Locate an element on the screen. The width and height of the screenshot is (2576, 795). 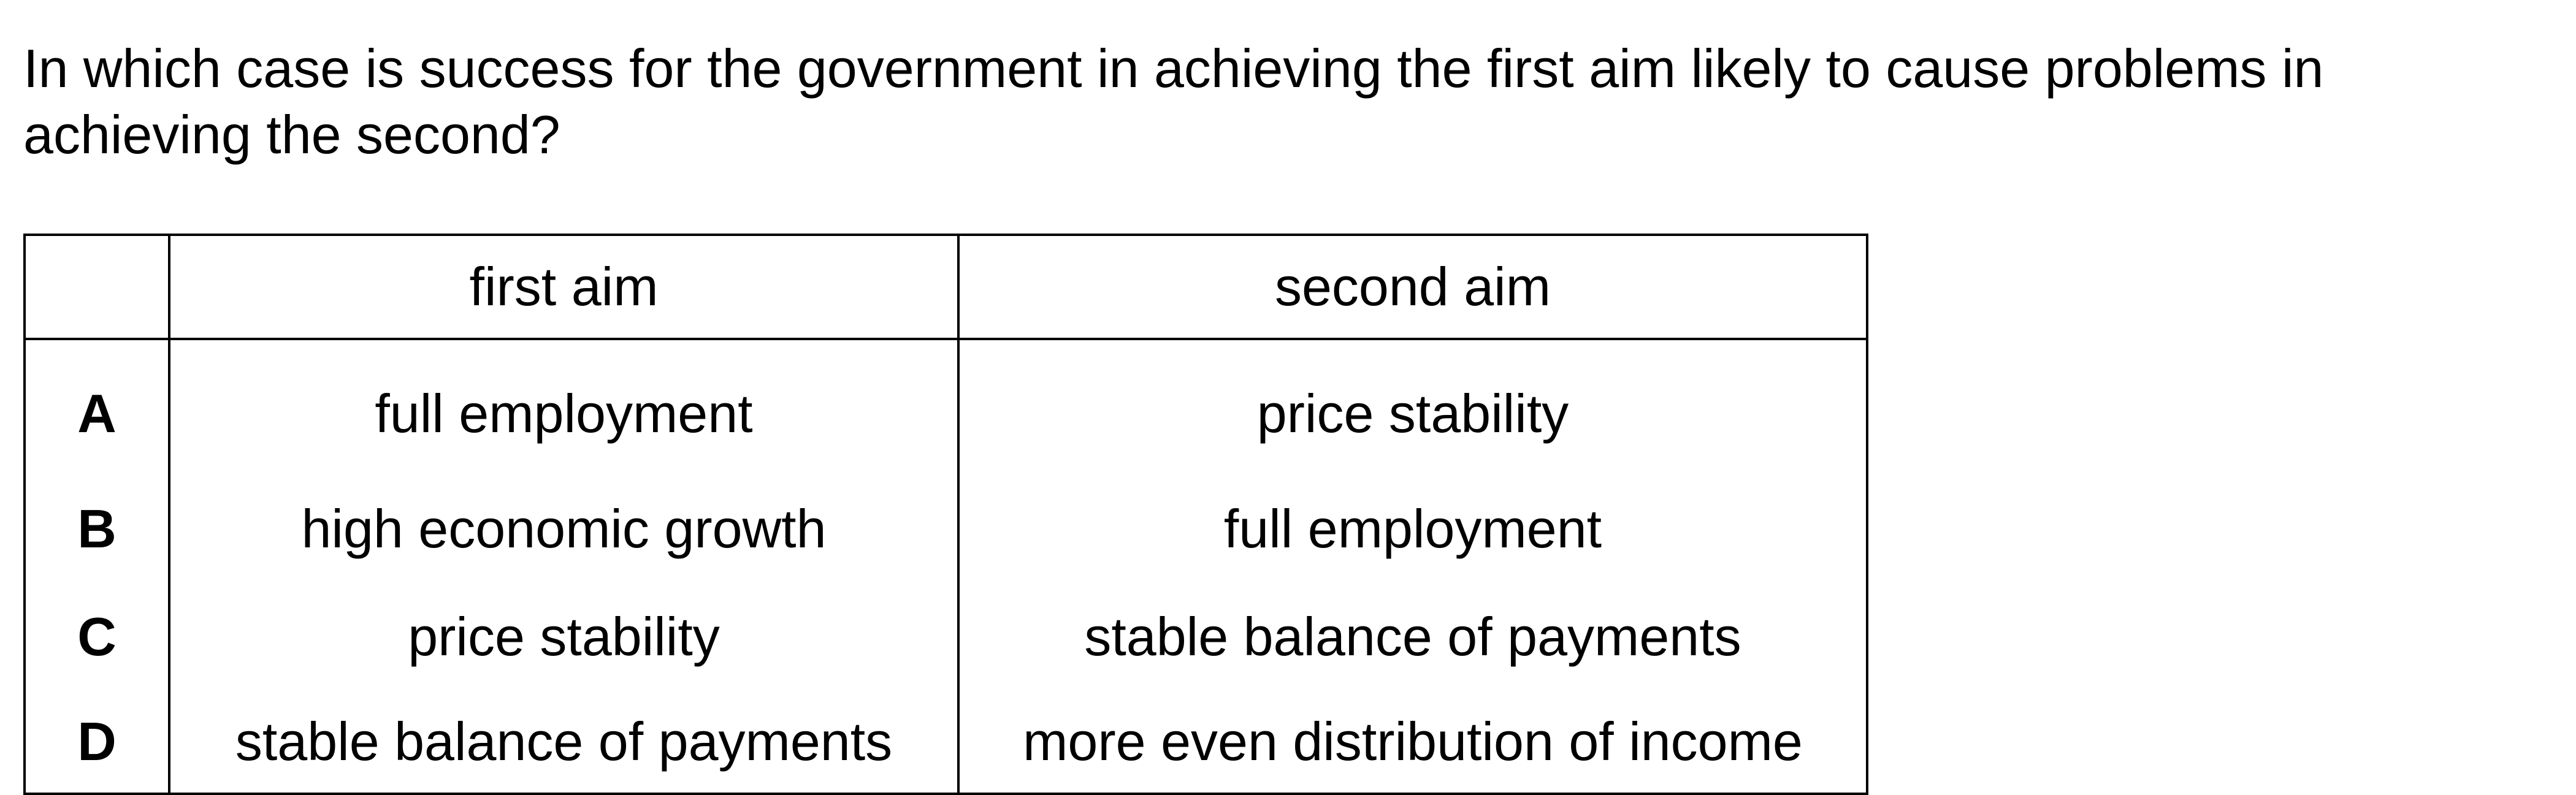
option-letter: B is located at coordinates (96, 529).